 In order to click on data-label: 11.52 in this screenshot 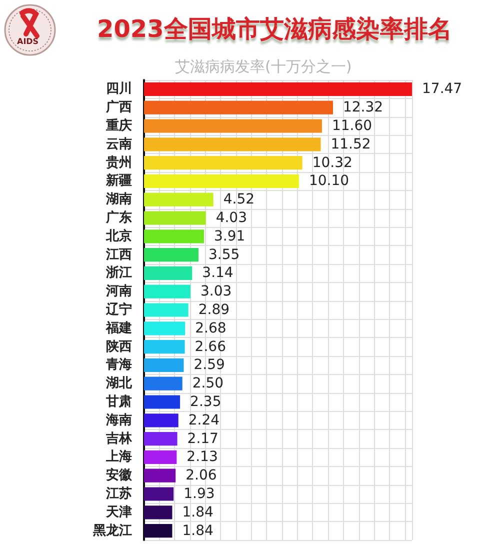, I will do `click(350, 144)`.